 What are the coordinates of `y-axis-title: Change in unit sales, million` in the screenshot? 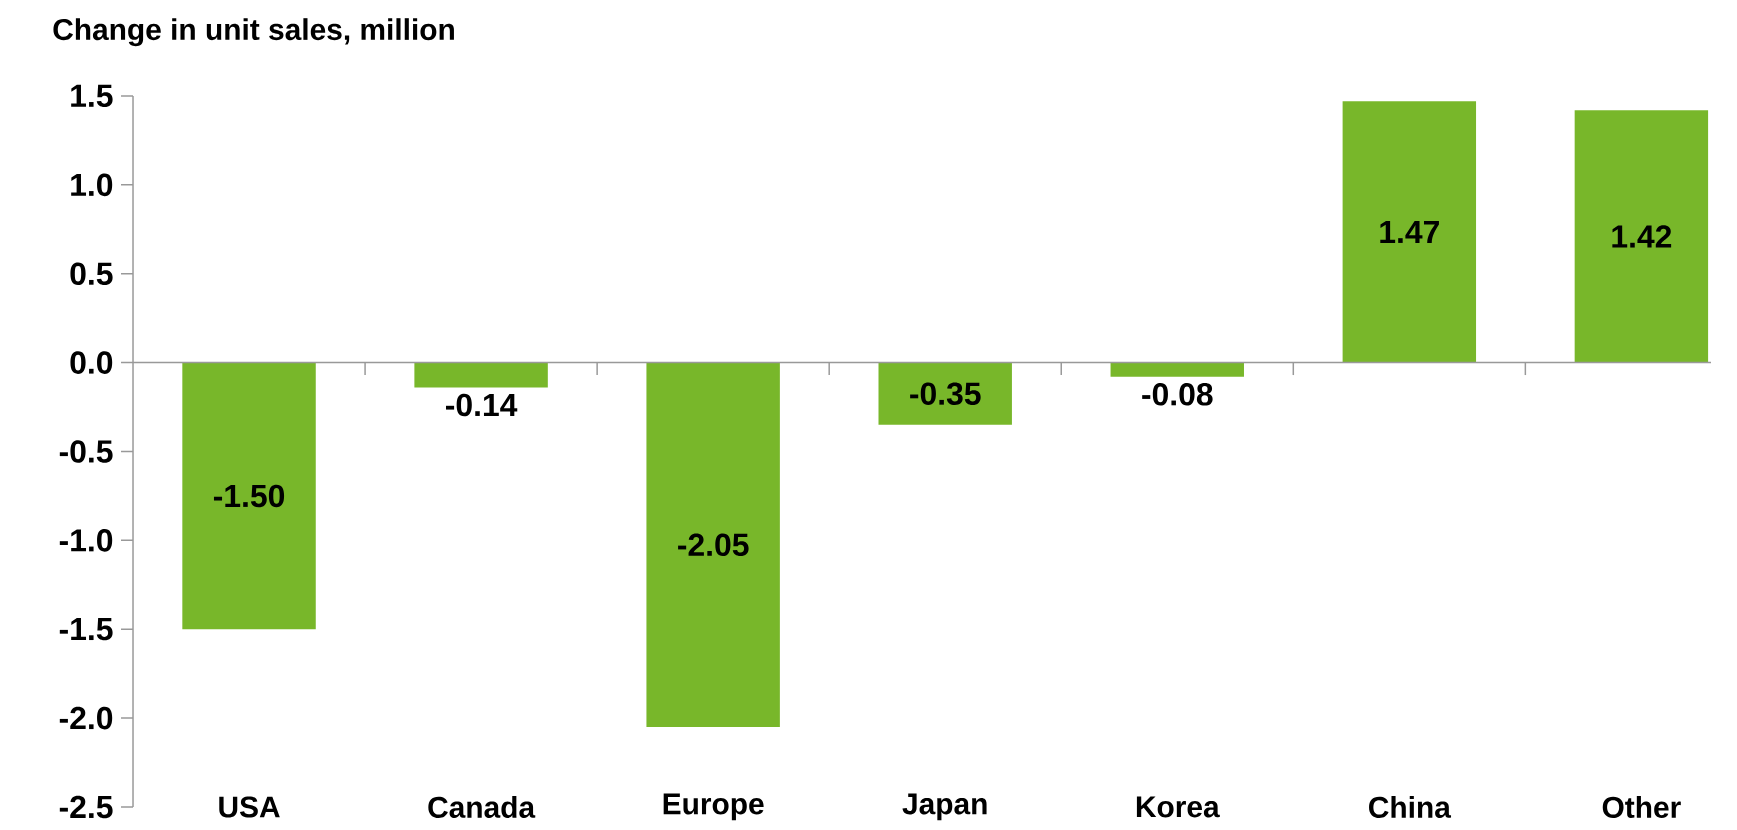 It's located at (253, 32).